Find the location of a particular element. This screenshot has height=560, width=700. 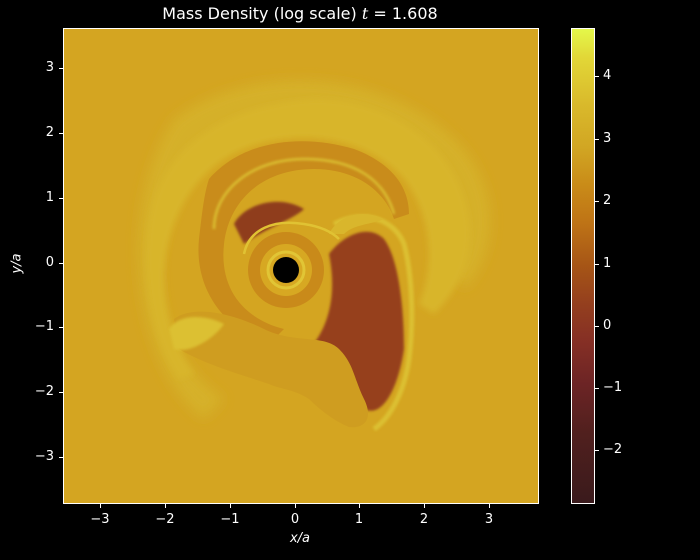

x-tick-label: −1 is located at coordinates (230, 519).